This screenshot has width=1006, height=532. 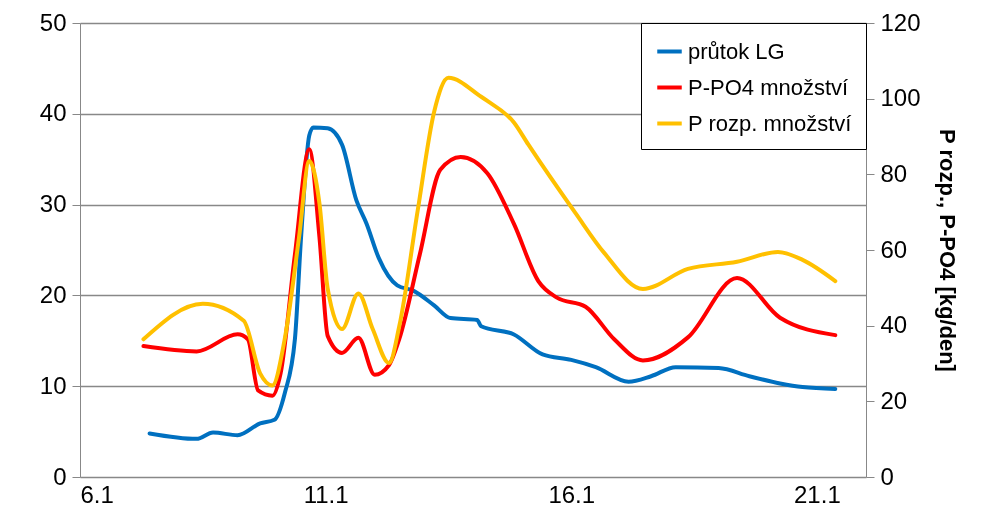 I want to click on legend-label: P-PO4 množství, so click(x=768, y=87).